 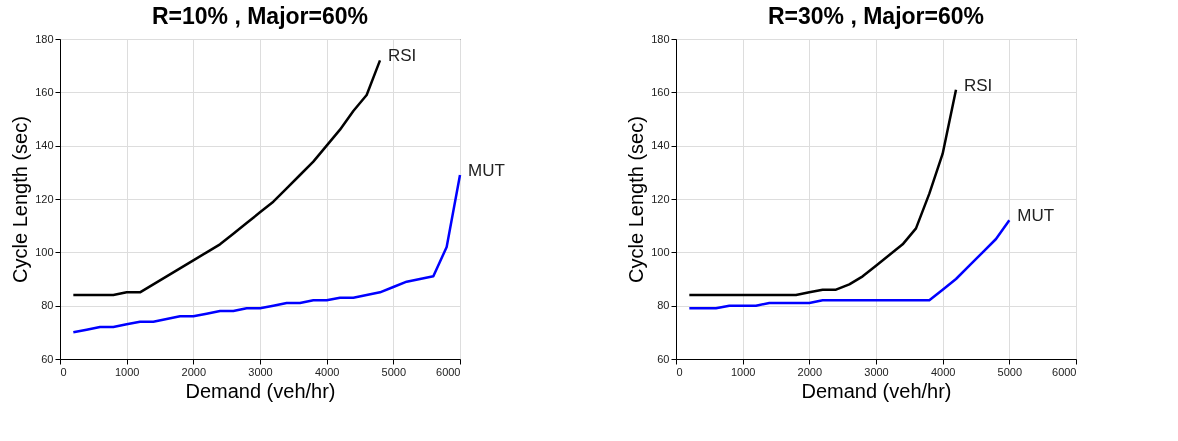 What do you see at coordinates (260, 16) in the screenshot?
I see `chart-title: R=10% , Major=60%` at bounding box center [260, 16].